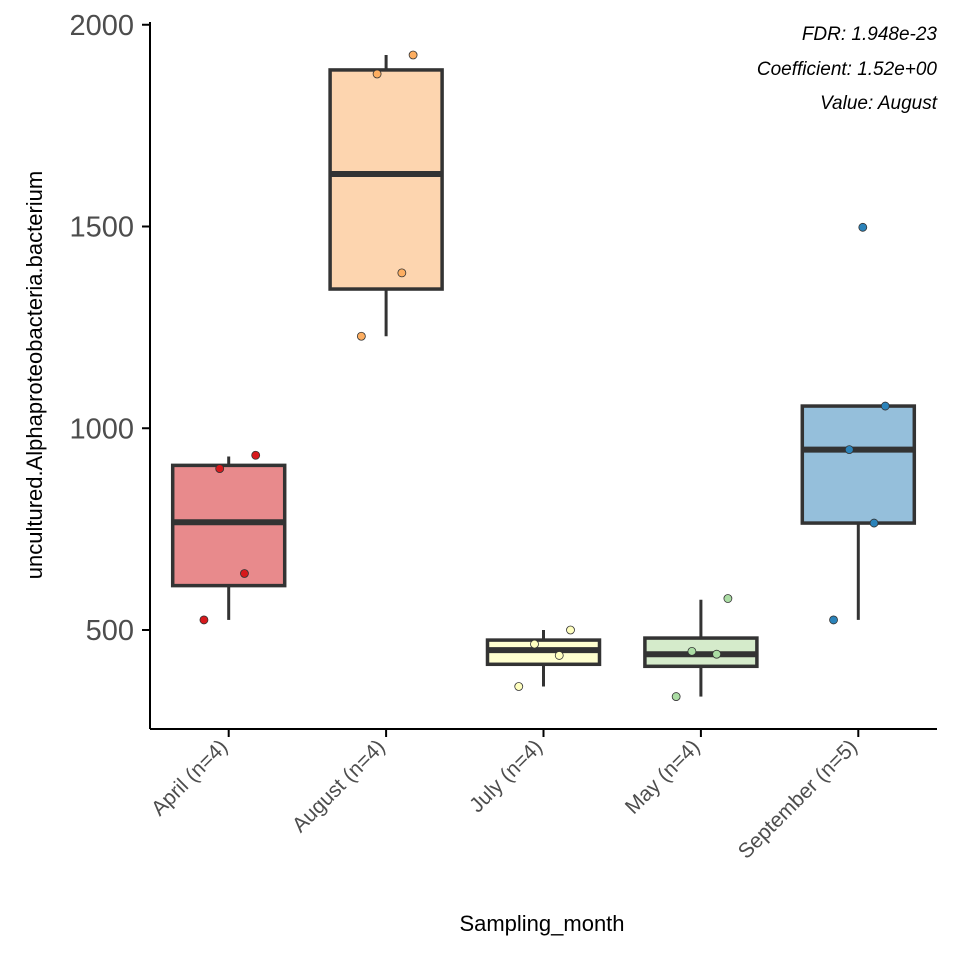 This screenshot has width=960, height=960. I want to click on value-annotation: Value: August, so click(879, 103).